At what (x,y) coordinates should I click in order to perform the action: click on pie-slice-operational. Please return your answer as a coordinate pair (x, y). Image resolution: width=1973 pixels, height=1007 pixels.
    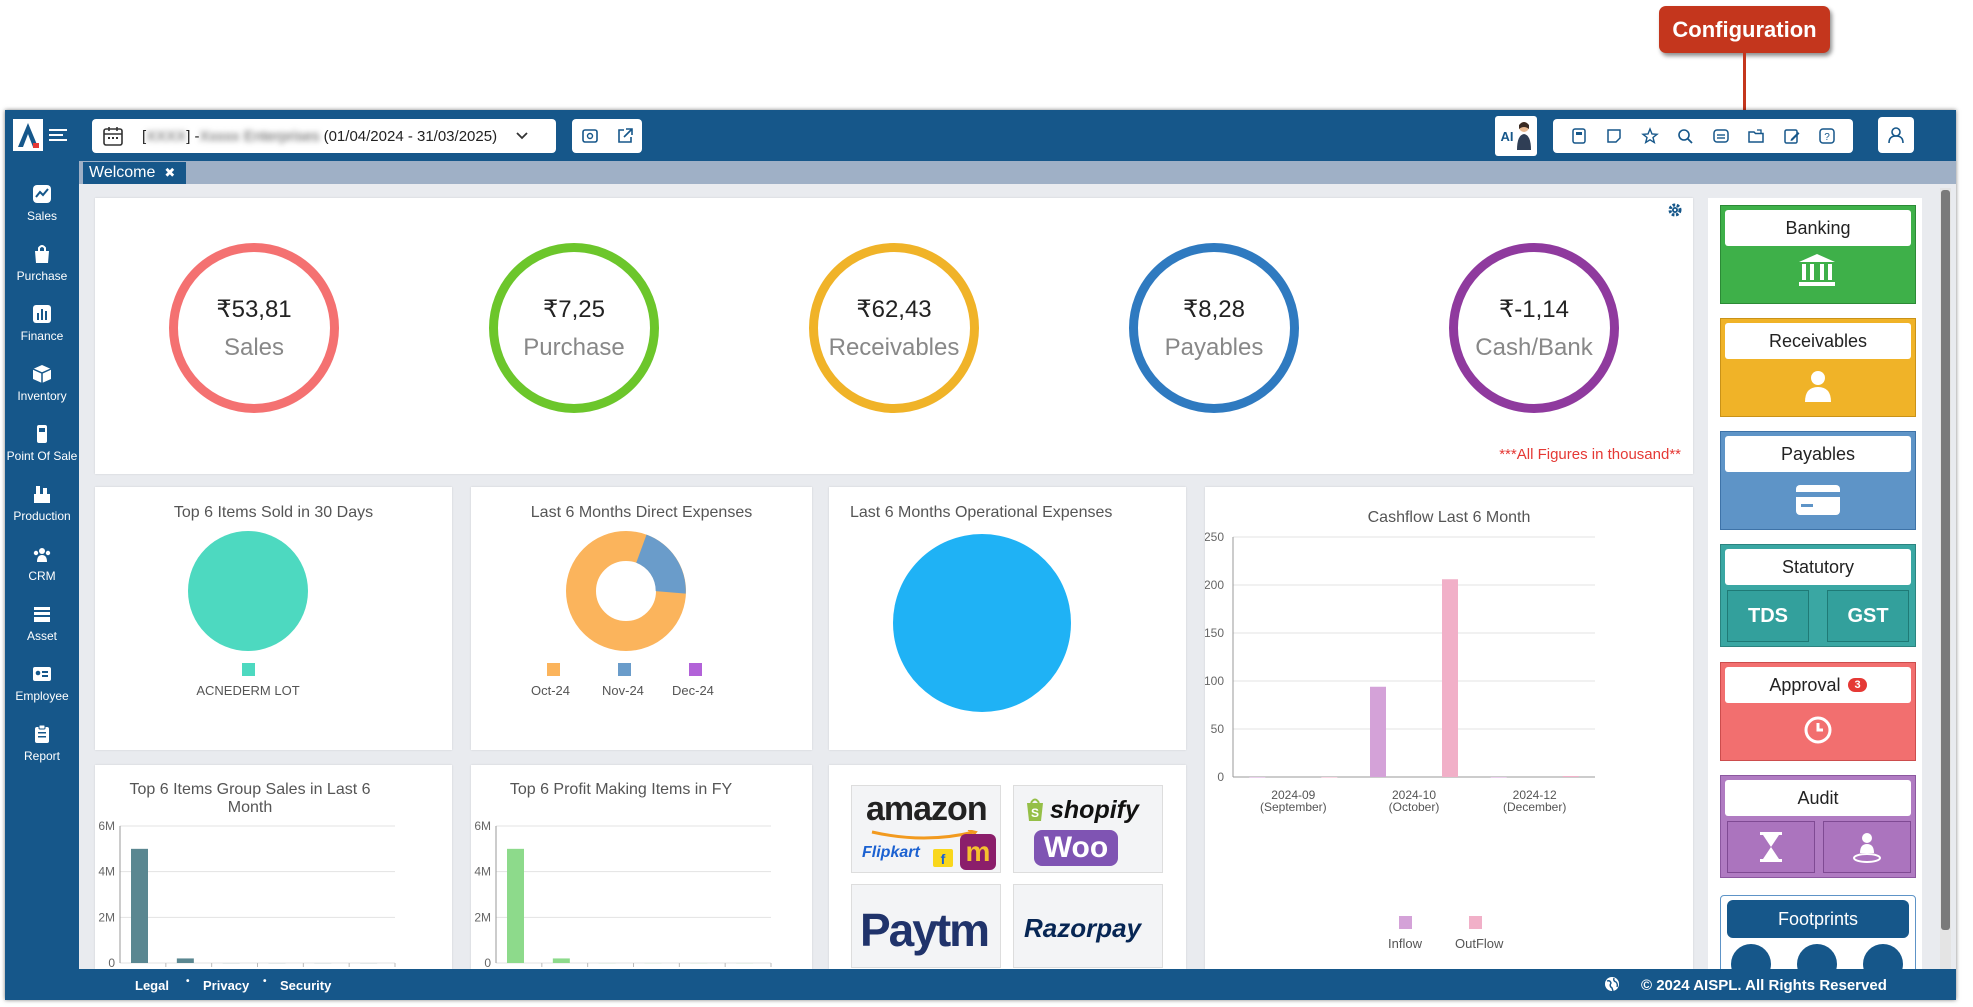
    Looking at the image, I should click on (982, 623).